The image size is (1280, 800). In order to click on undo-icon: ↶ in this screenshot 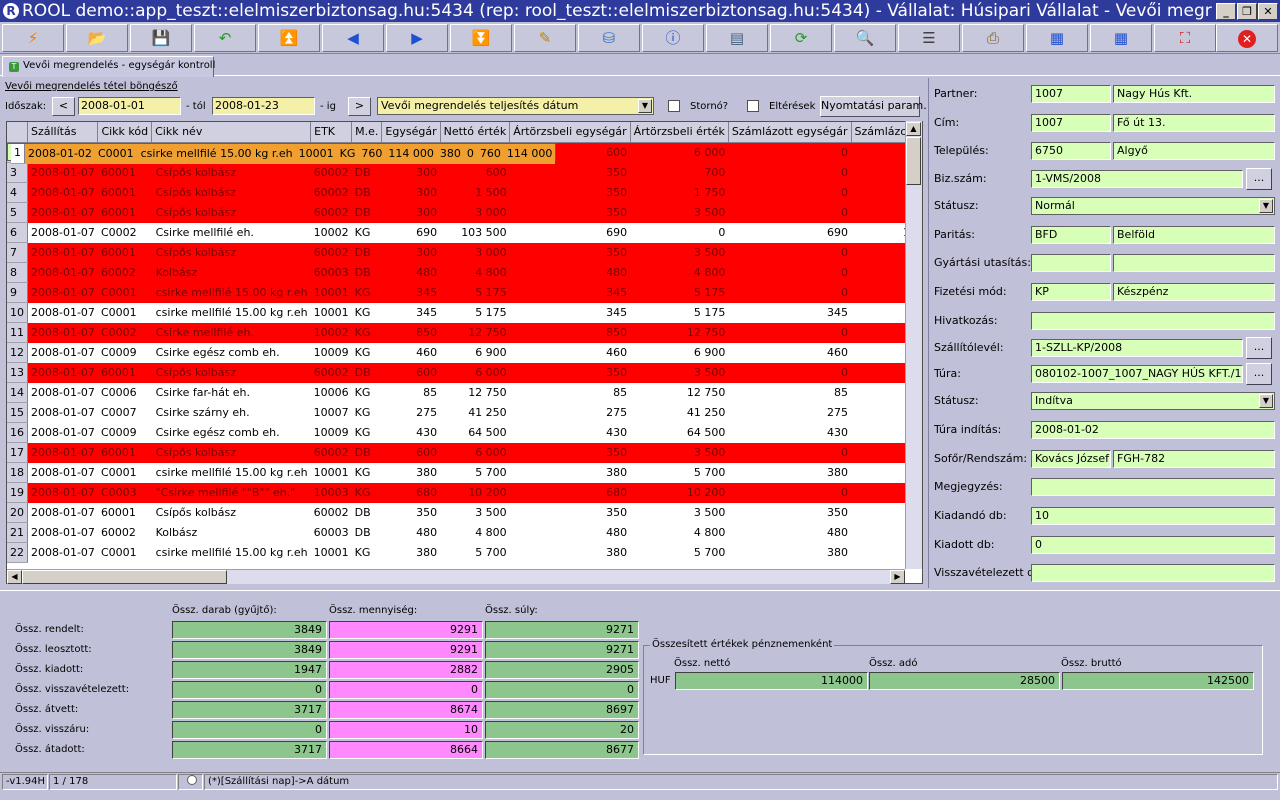, I will do `click(225, 38)`.